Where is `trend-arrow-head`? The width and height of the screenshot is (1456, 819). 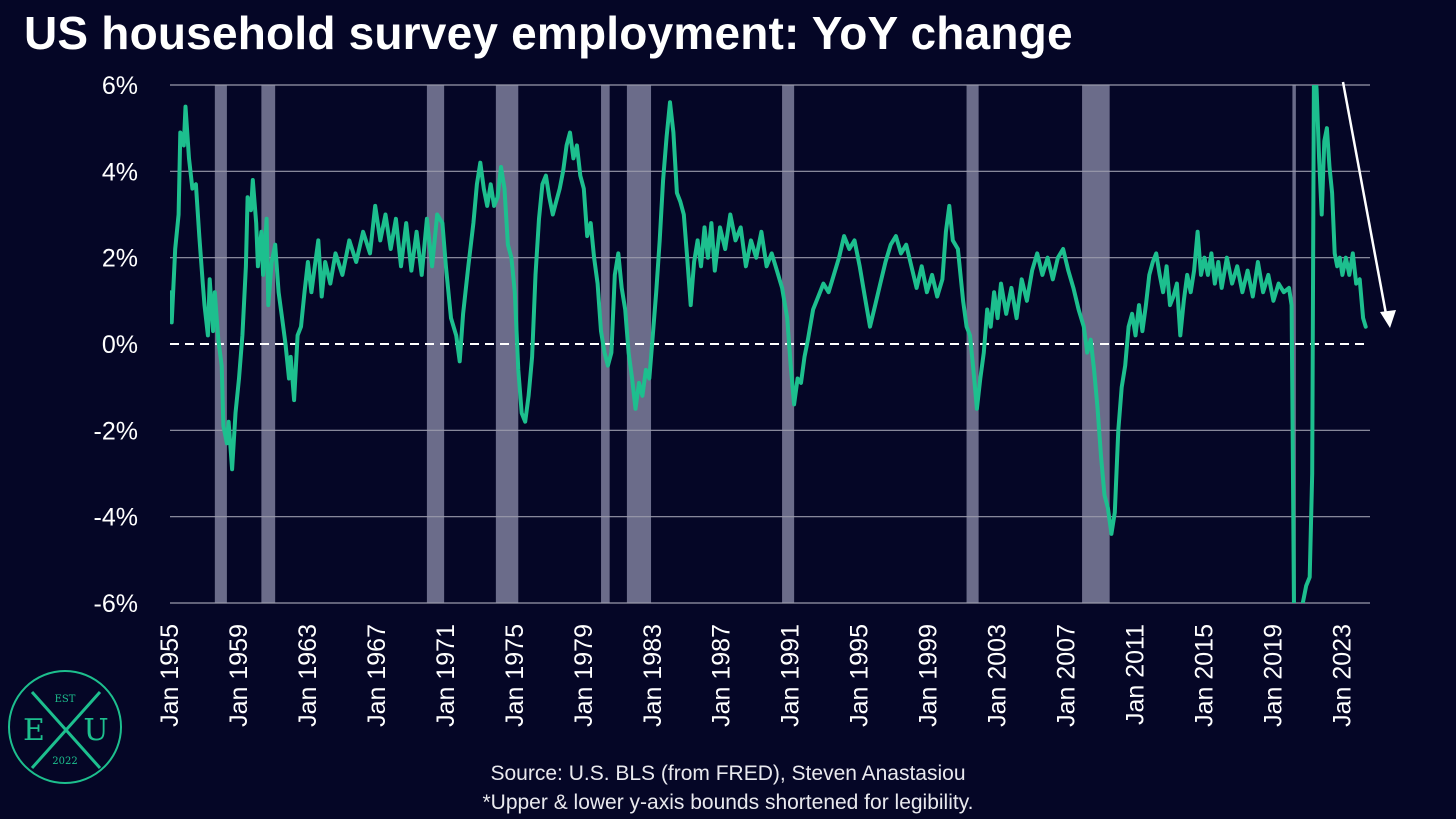
trend-arrow-head is located at coordinates (1388, 319).